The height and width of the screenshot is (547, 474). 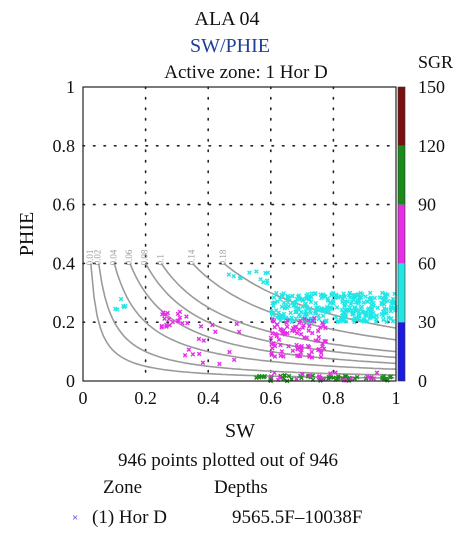 What do you see at coordinates (431, 146) in the screenshot?
I see `colorbar-tick-label: 120` at bounding box center [431, 146].